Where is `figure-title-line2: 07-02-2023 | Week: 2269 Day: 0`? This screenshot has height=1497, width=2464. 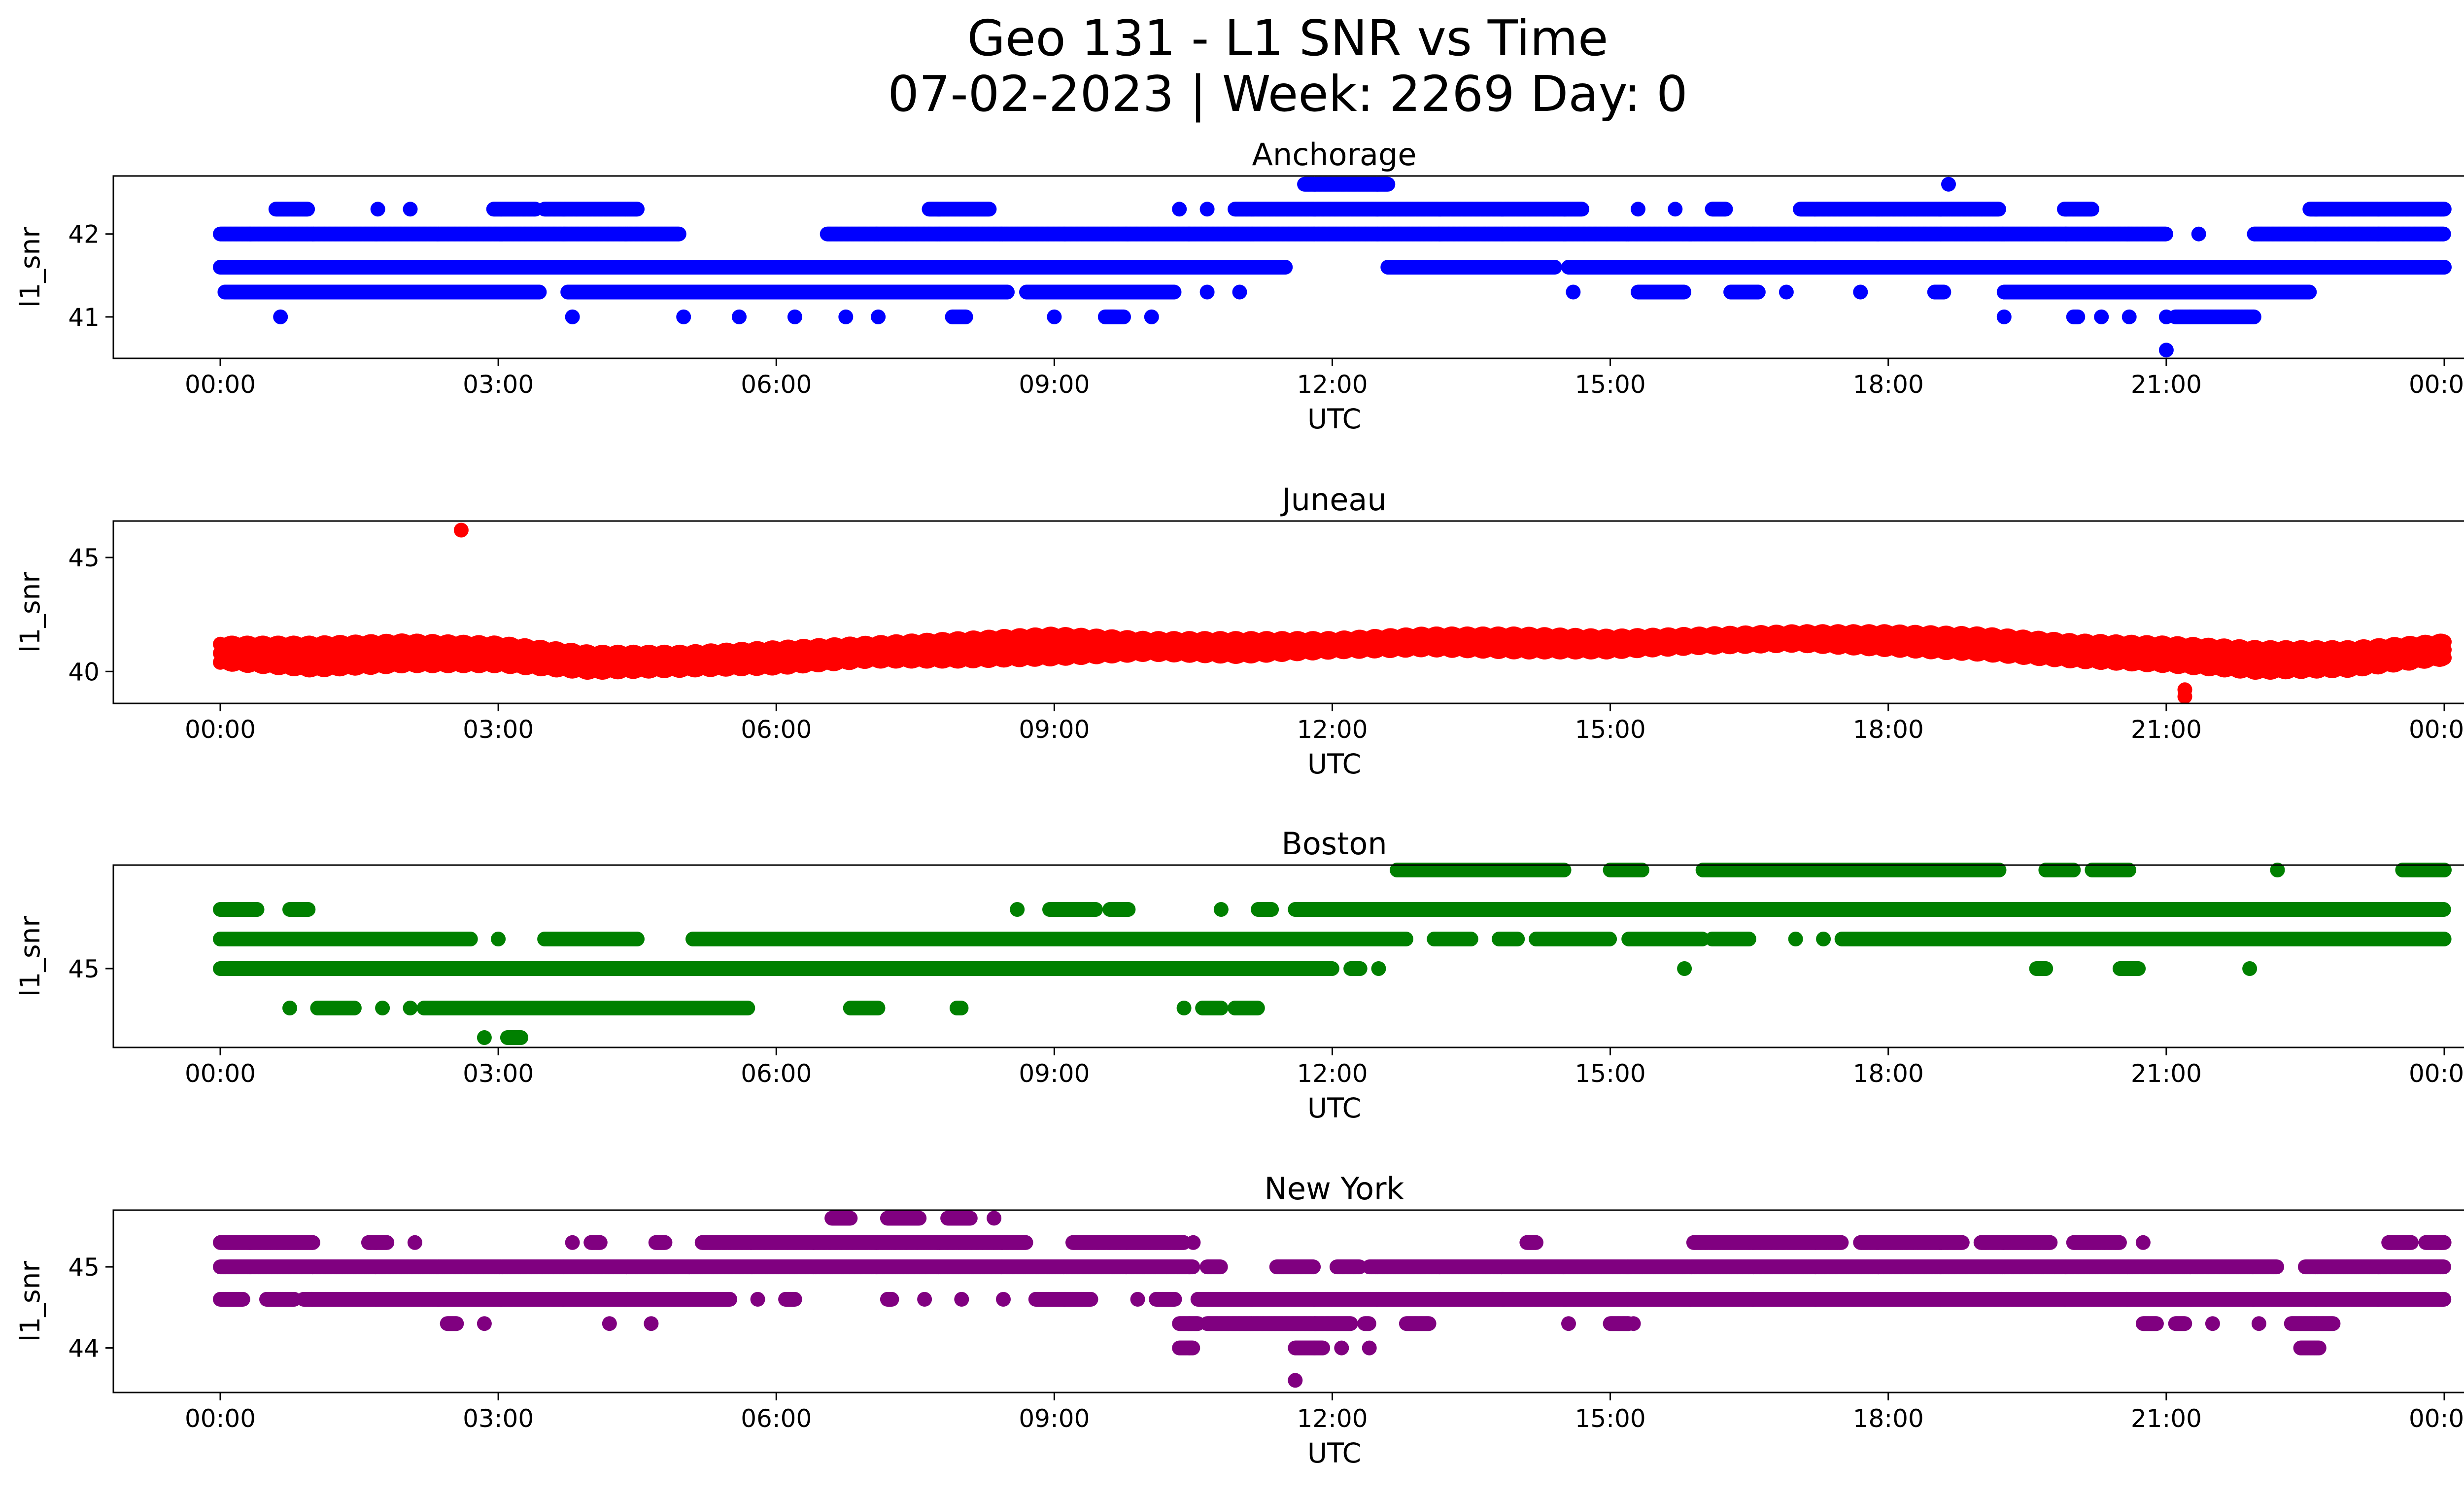 figure-title-line2: 07-02-2023 | Week: 2269 Day: 0 is located at coordinates (1287, 94).